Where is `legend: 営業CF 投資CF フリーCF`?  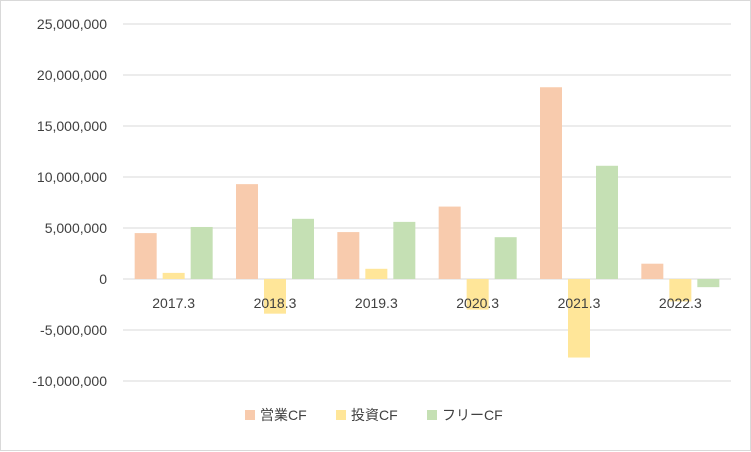
legend: 営業CF 投資CF フリーCF is located at coordinates (374, 415).